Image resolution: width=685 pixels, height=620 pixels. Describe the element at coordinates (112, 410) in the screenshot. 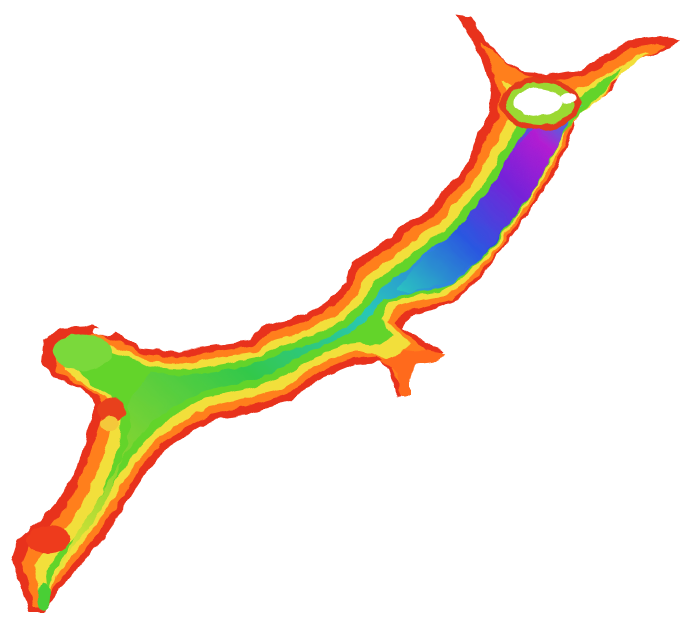

I see `west-shoal` at that location.